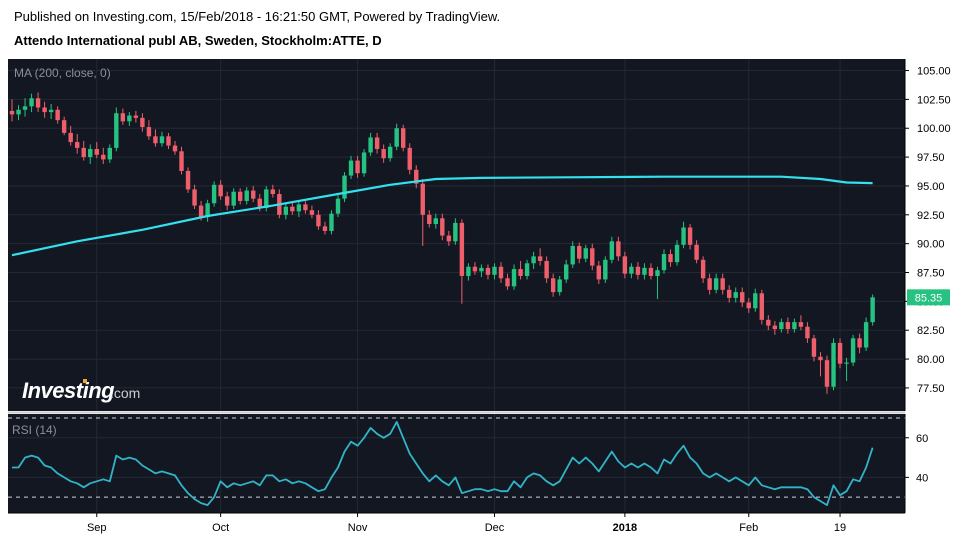  Describe the element at coordinates (916, 463) in the screenshot. I see `rsi-axis: 40 60` at that location.